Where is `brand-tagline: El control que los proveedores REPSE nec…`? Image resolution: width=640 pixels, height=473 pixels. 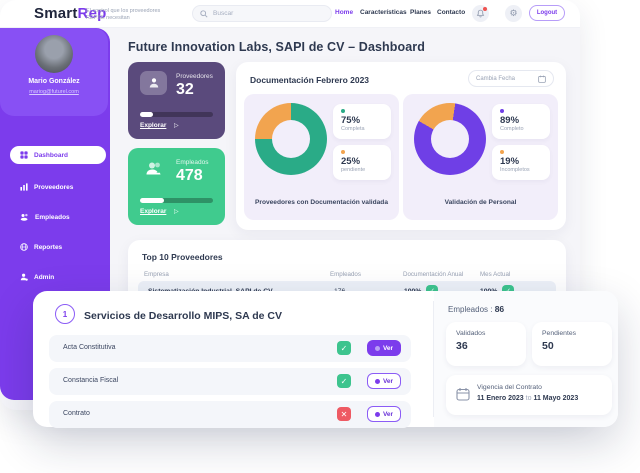
brand-tagline: El control que los proveedores REPSE nec… is located at coordinates (123, 15).